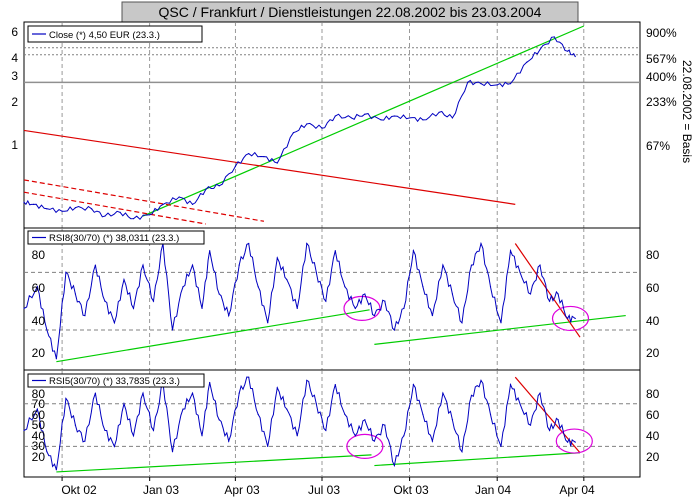 The height and width of the screenshot is (500, 700). What do you see at coordinates (661, 59) in the screenshot?
I see `price-right-tick: 567%` at bounding box center [661, 59].